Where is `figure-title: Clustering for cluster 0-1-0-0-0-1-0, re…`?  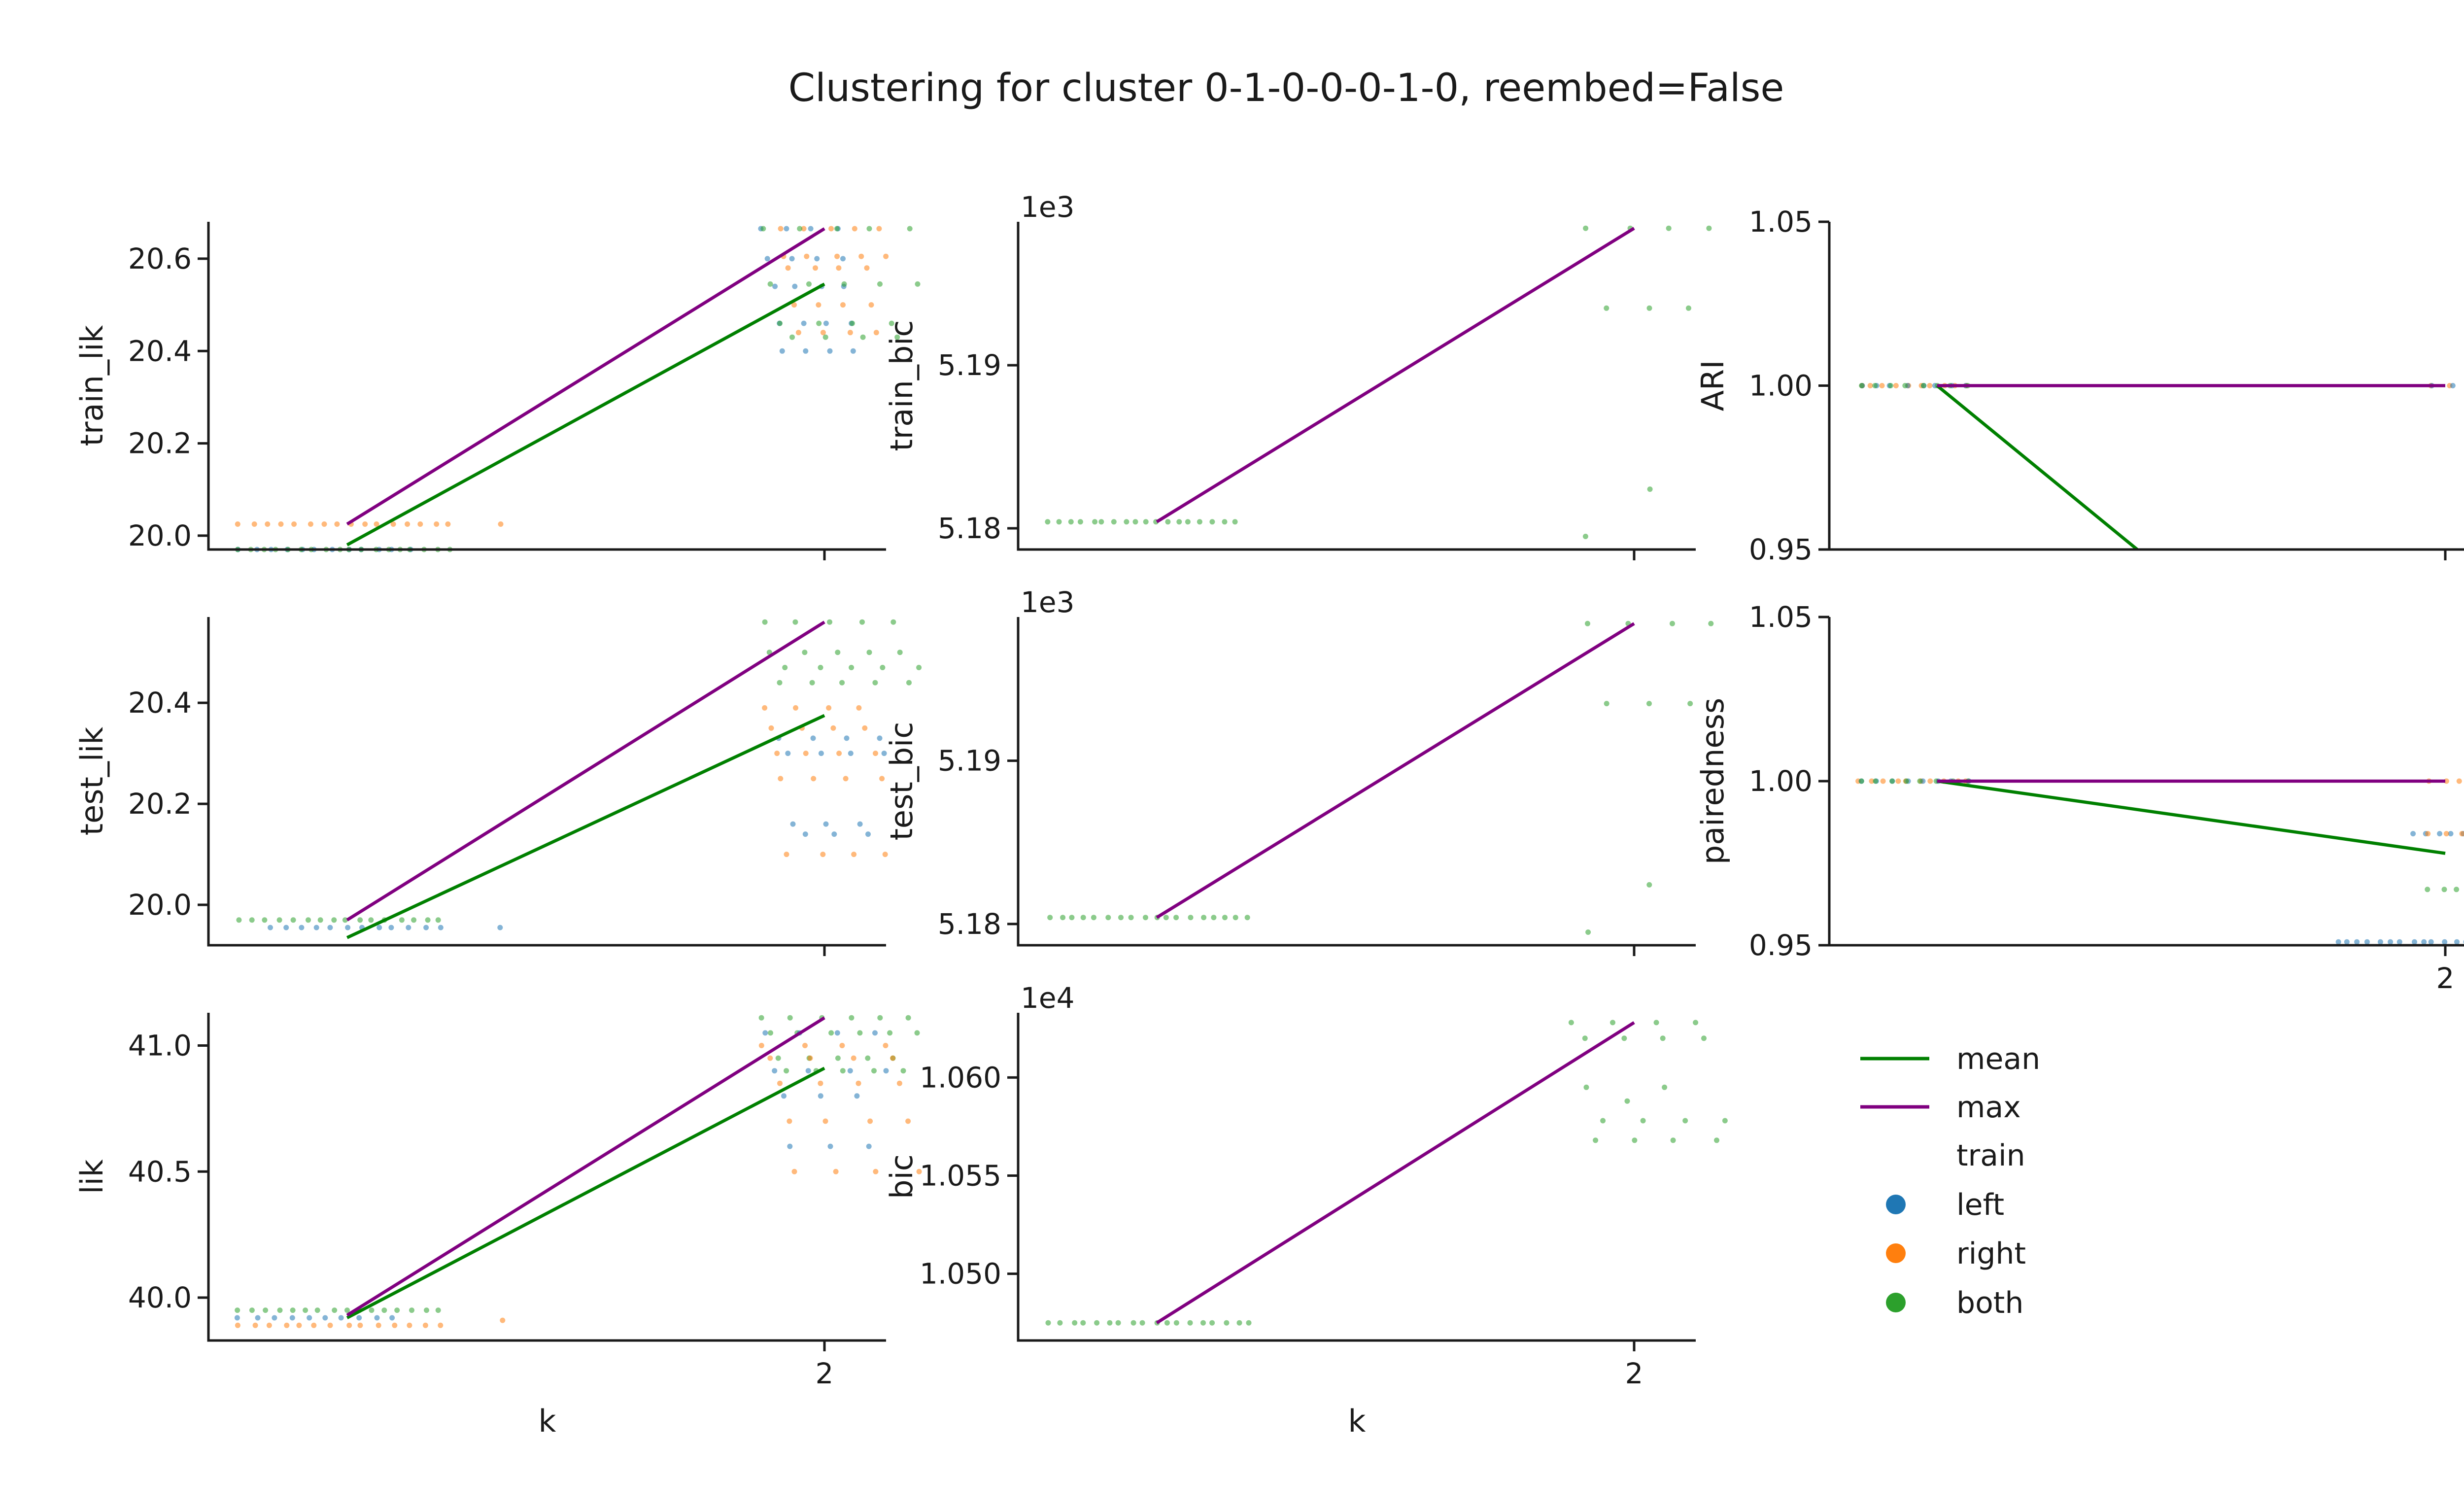 figure-title: Clustering for cluster 0-1-0-0-0-1-0, re… is located at coordinates (1286, 88).